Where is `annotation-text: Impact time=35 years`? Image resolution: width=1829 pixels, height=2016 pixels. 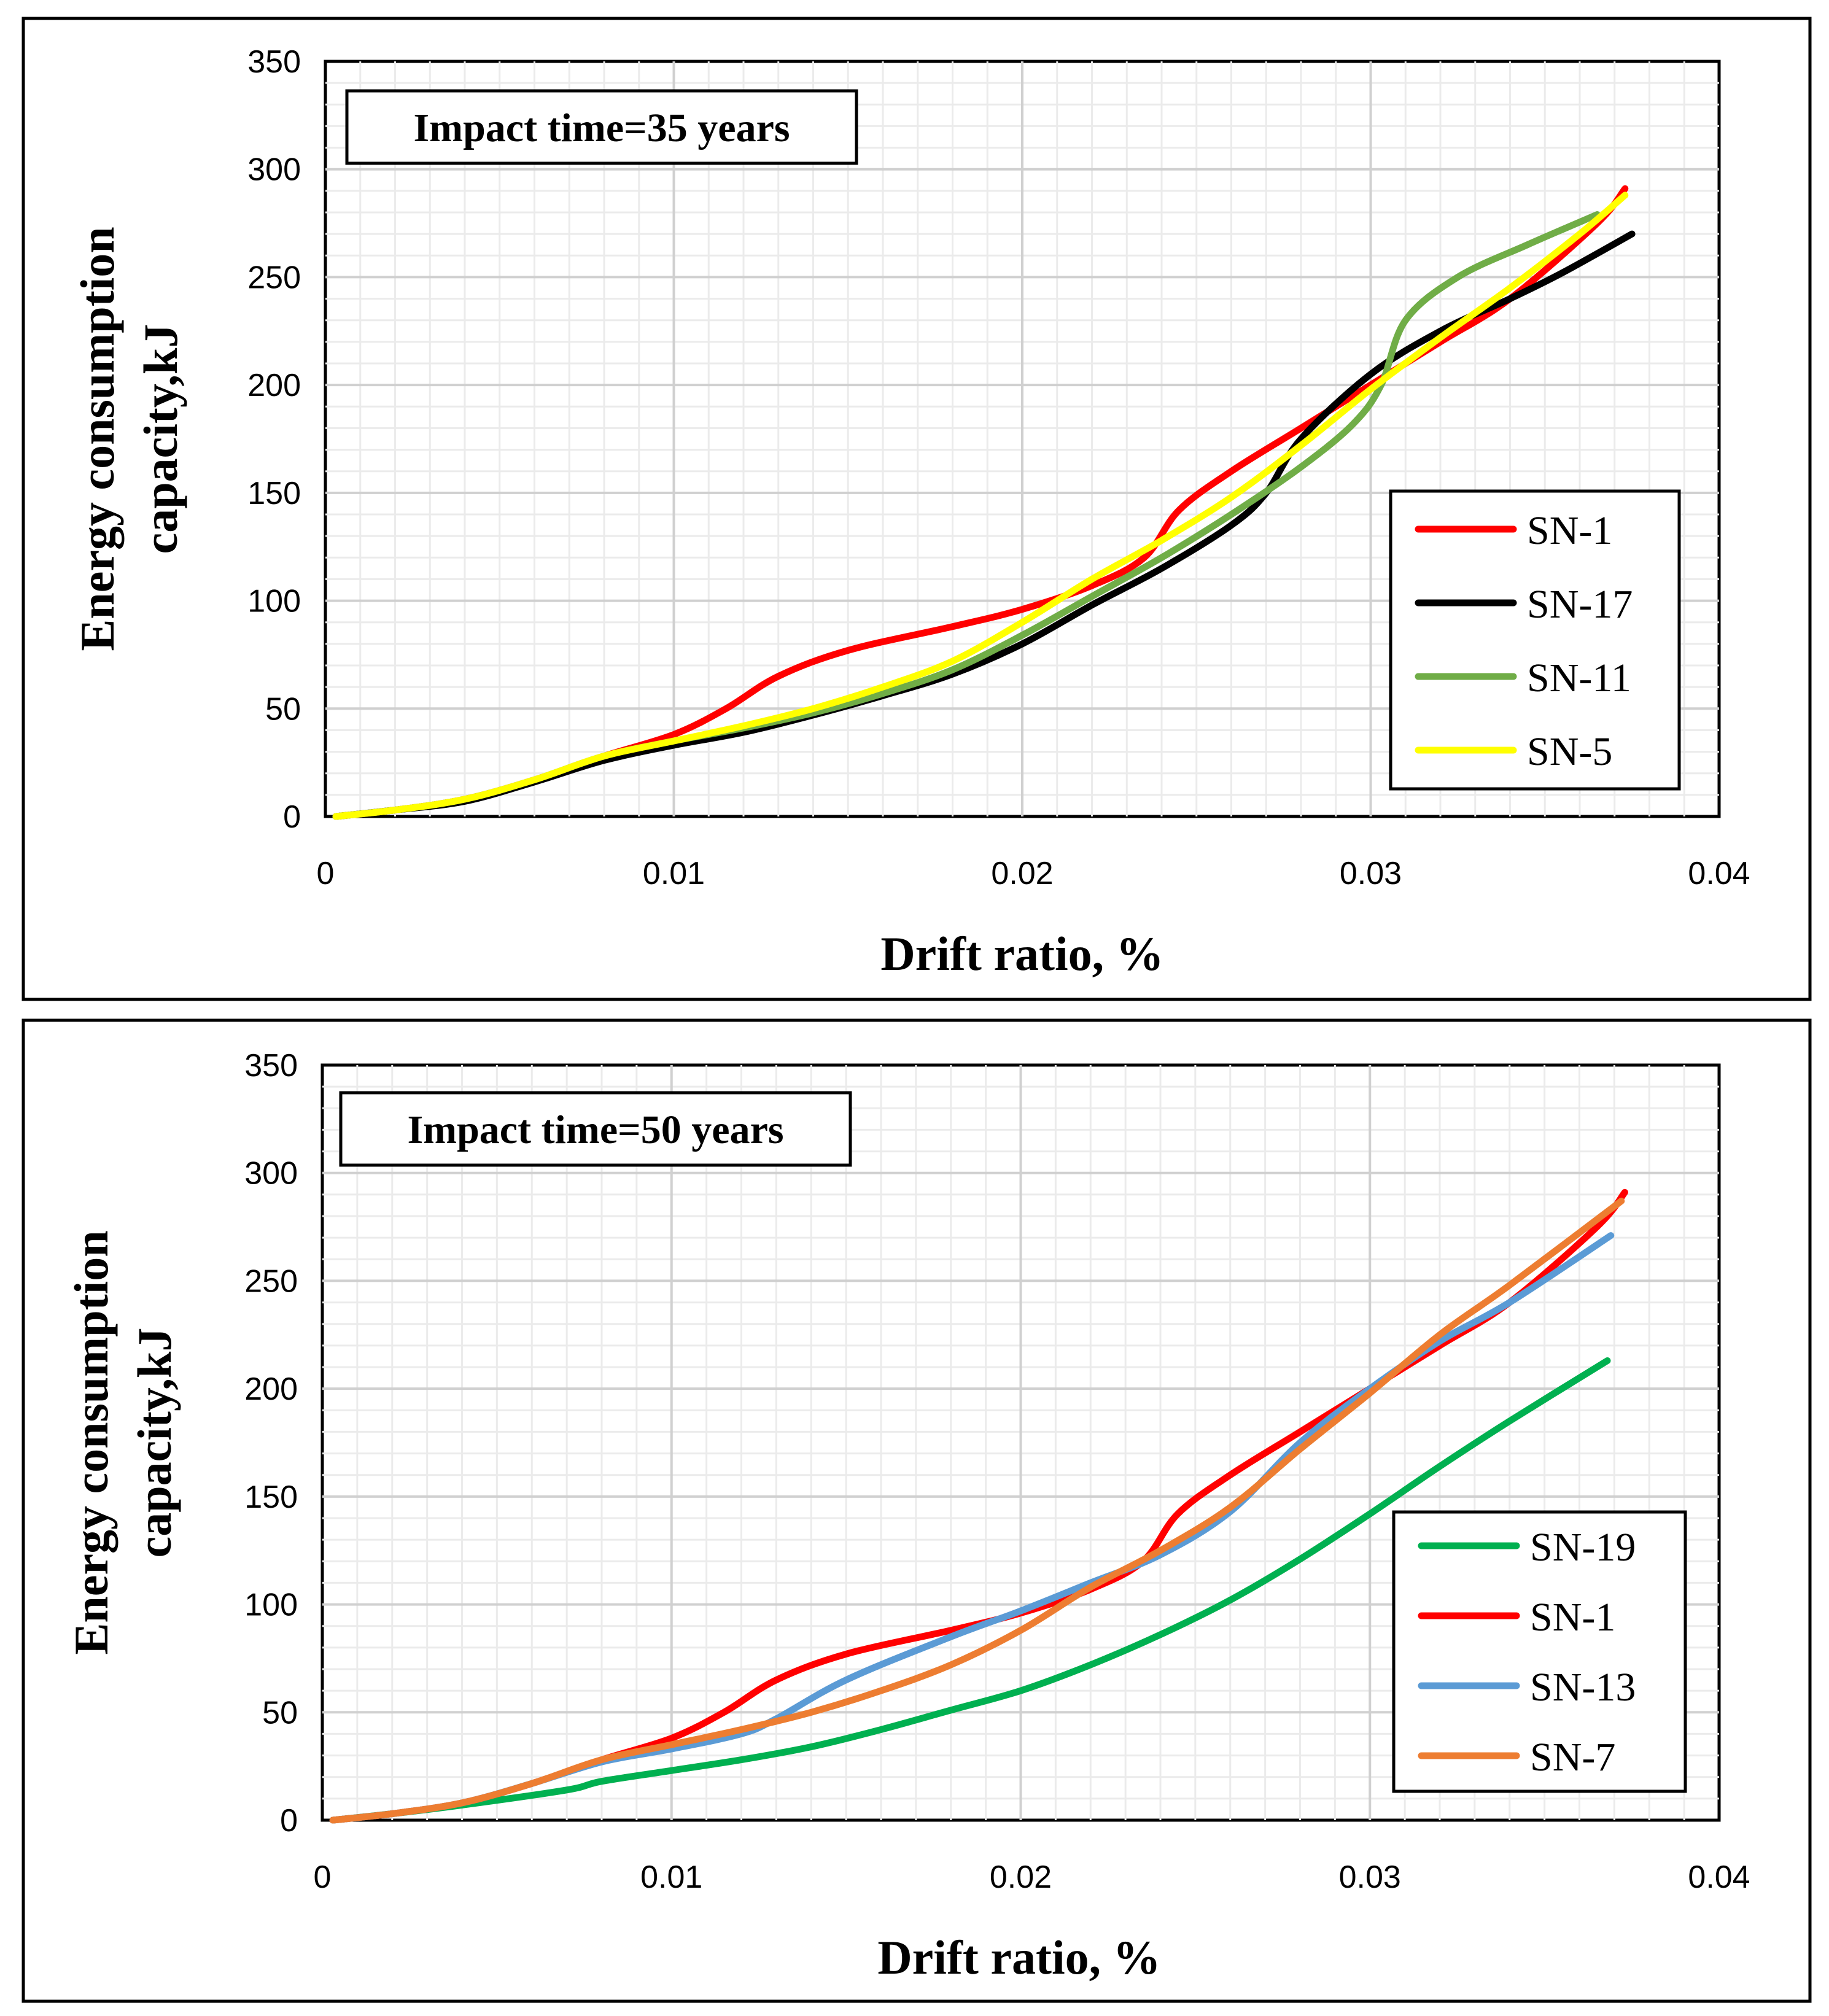 annotation-text: Impact time=35 years is located at coordinates (601, 128).